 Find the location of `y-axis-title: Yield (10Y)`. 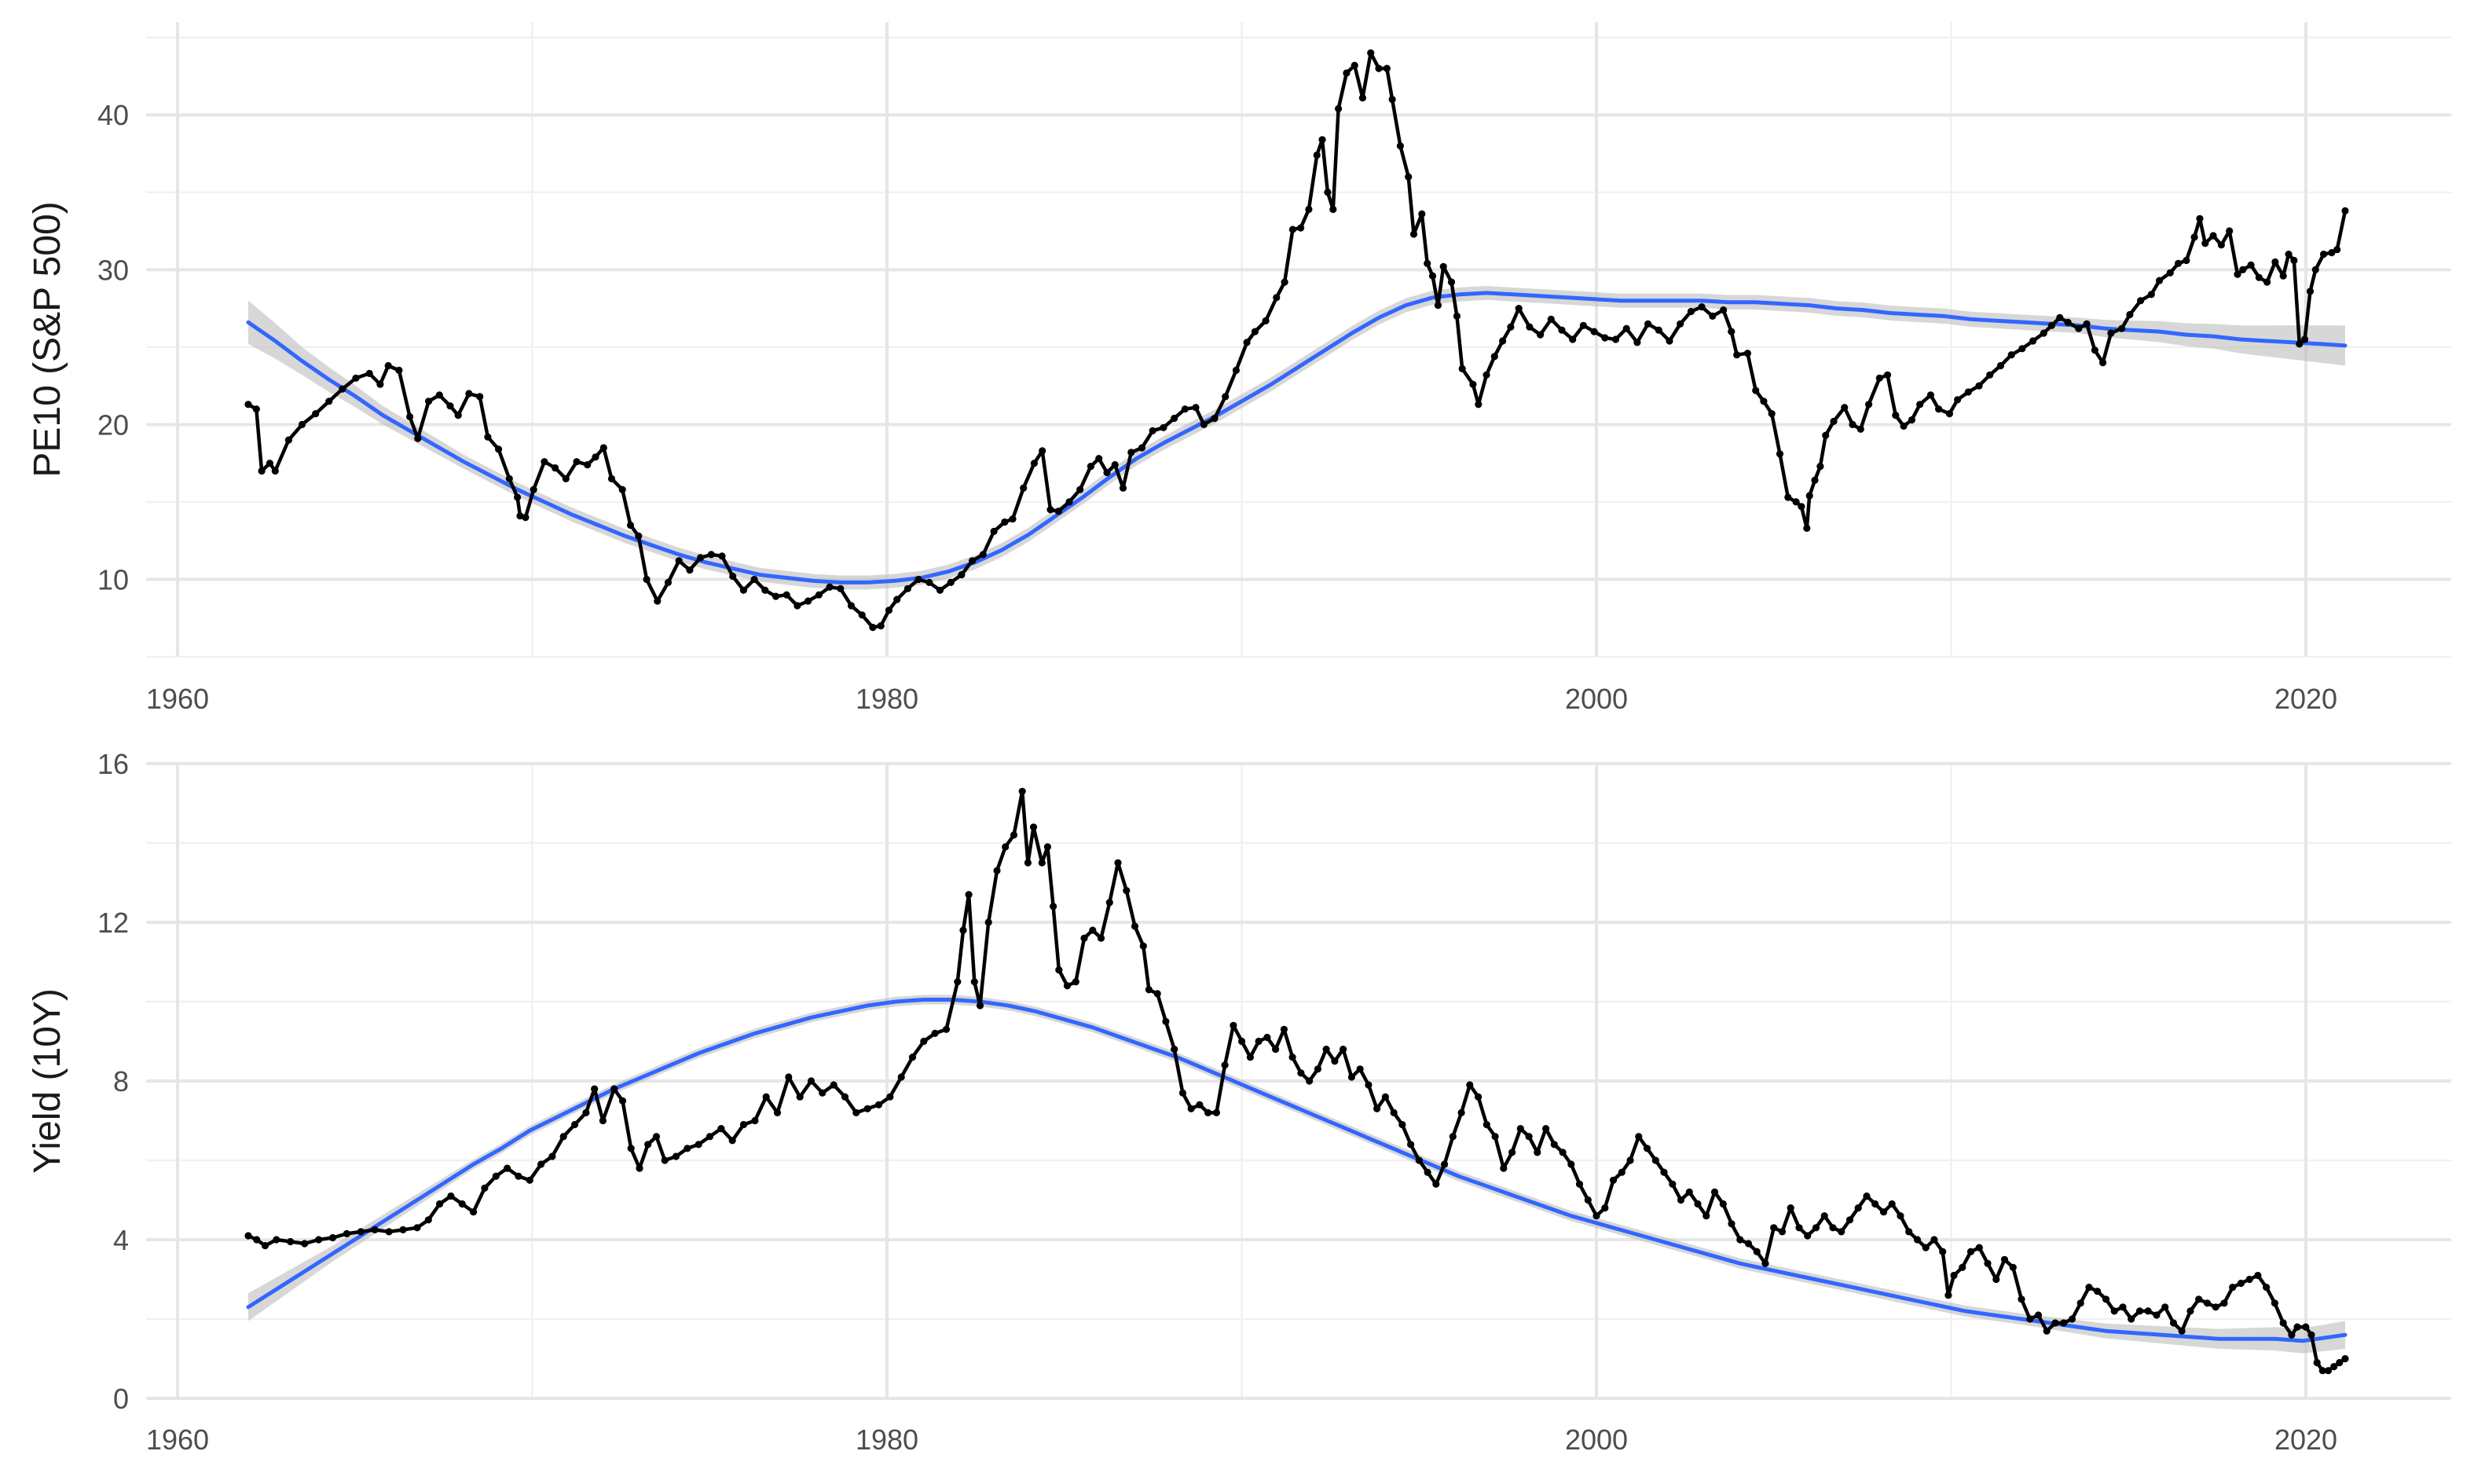

y-axis-title: Yield (10Y) is located at coordinates (47, 1081).